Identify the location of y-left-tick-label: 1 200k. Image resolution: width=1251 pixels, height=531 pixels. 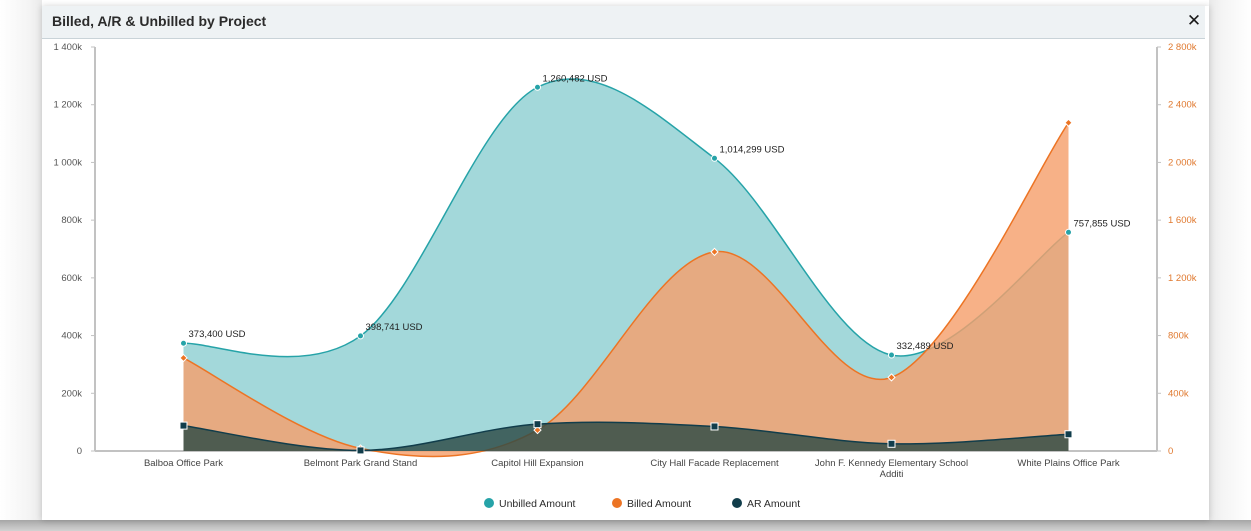
(67, 105).